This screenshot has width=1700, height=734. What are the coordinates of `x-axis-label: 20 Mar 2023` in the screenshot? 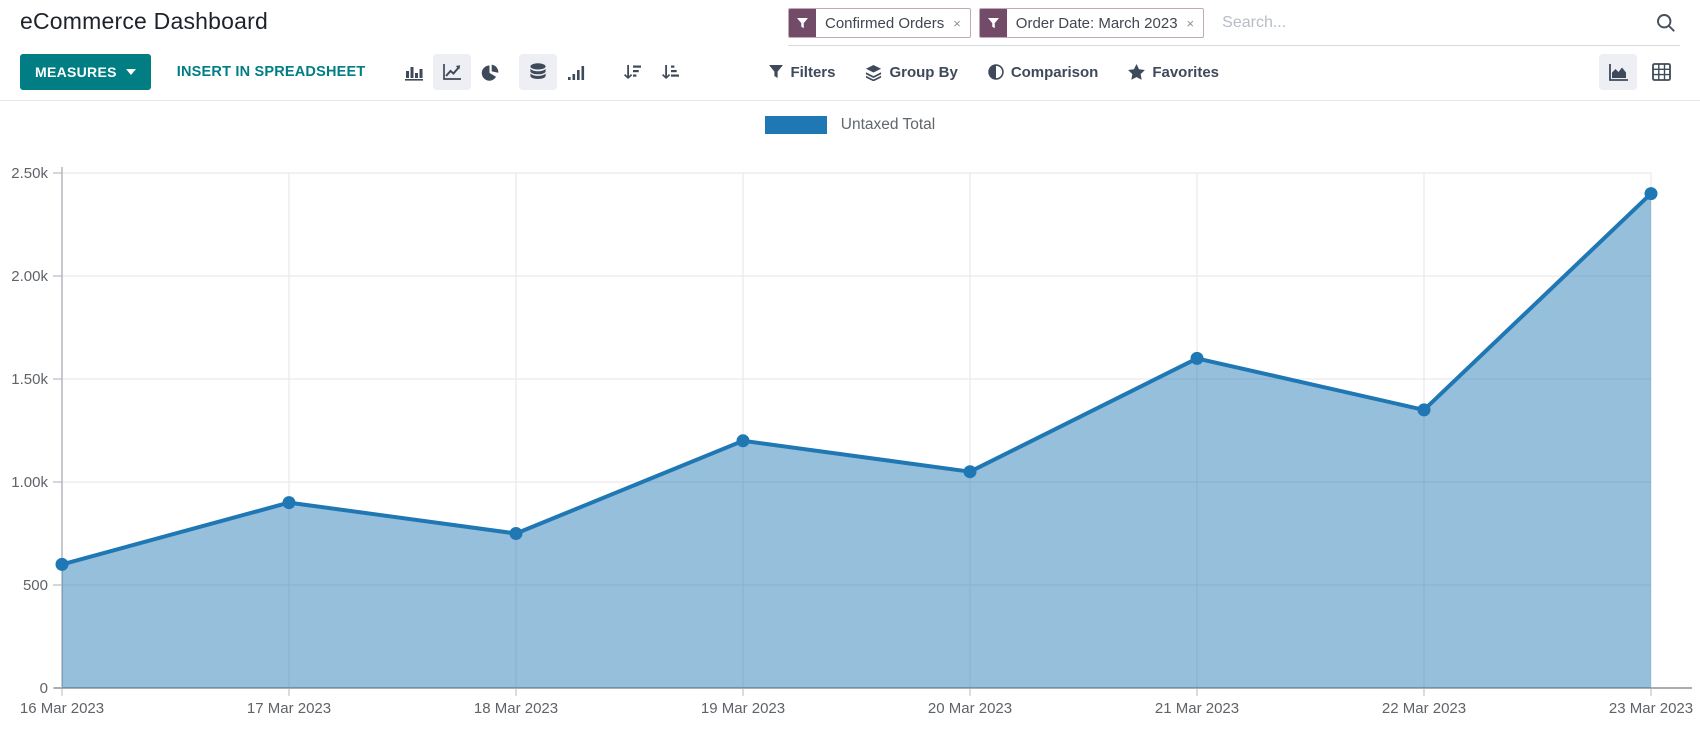 It's located at (970, 708).